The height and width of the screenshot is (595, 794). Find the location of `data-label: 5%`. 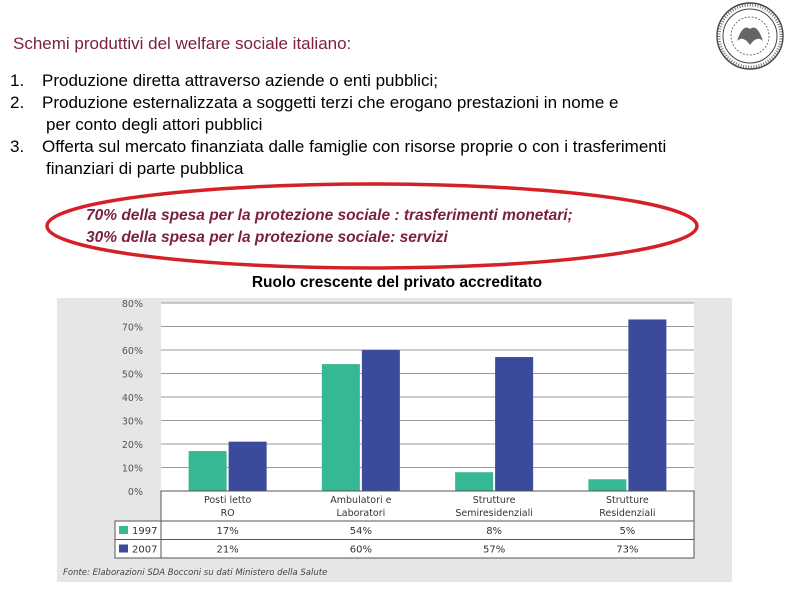

data-label: 5% is located at coordinates (627, 531).